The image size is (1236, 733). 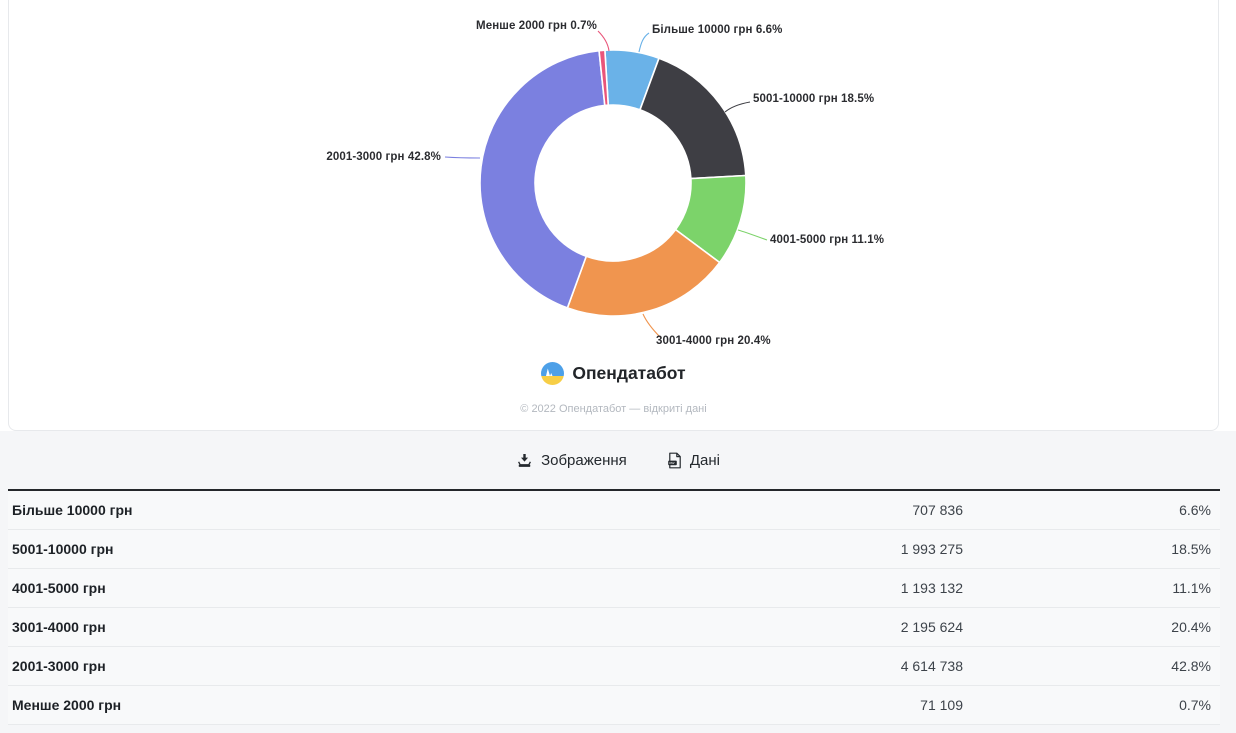 What do you see at coordinates (1091, 588) in the screenshot?
I see `percent-cell: 11.1%` at bounding box center [1091, 588].